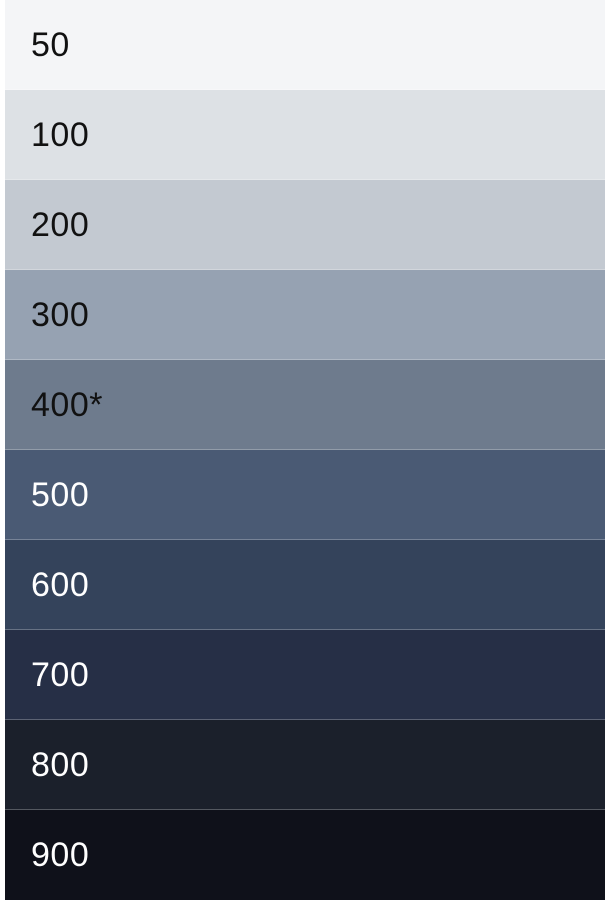 The height and width of the screenshot is (904, 608). What do you see at coordinates (305, 675) in the screenshot?
I see `color-swatch-700: 700` at bounding box center [305, 675].